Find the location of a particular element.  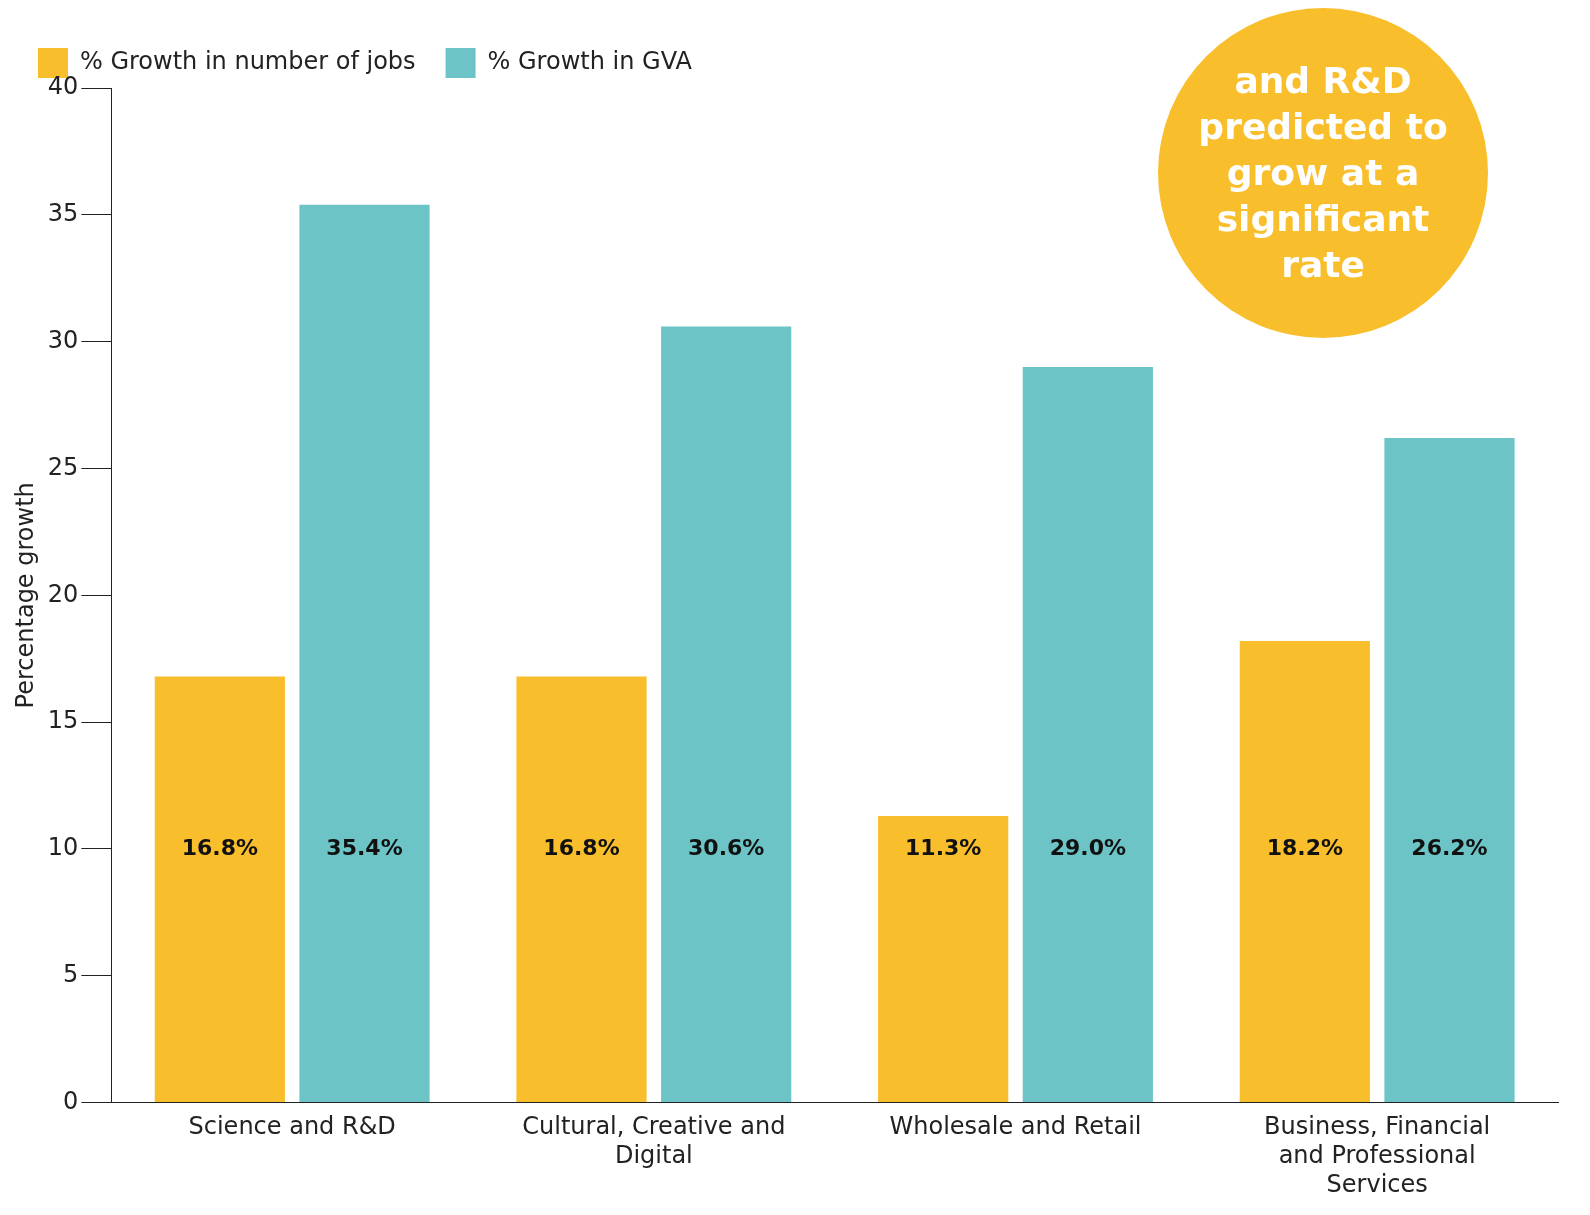

callout-circle: and R&D predicted to grow at a significant rate is located at coordinates (1323, 173).